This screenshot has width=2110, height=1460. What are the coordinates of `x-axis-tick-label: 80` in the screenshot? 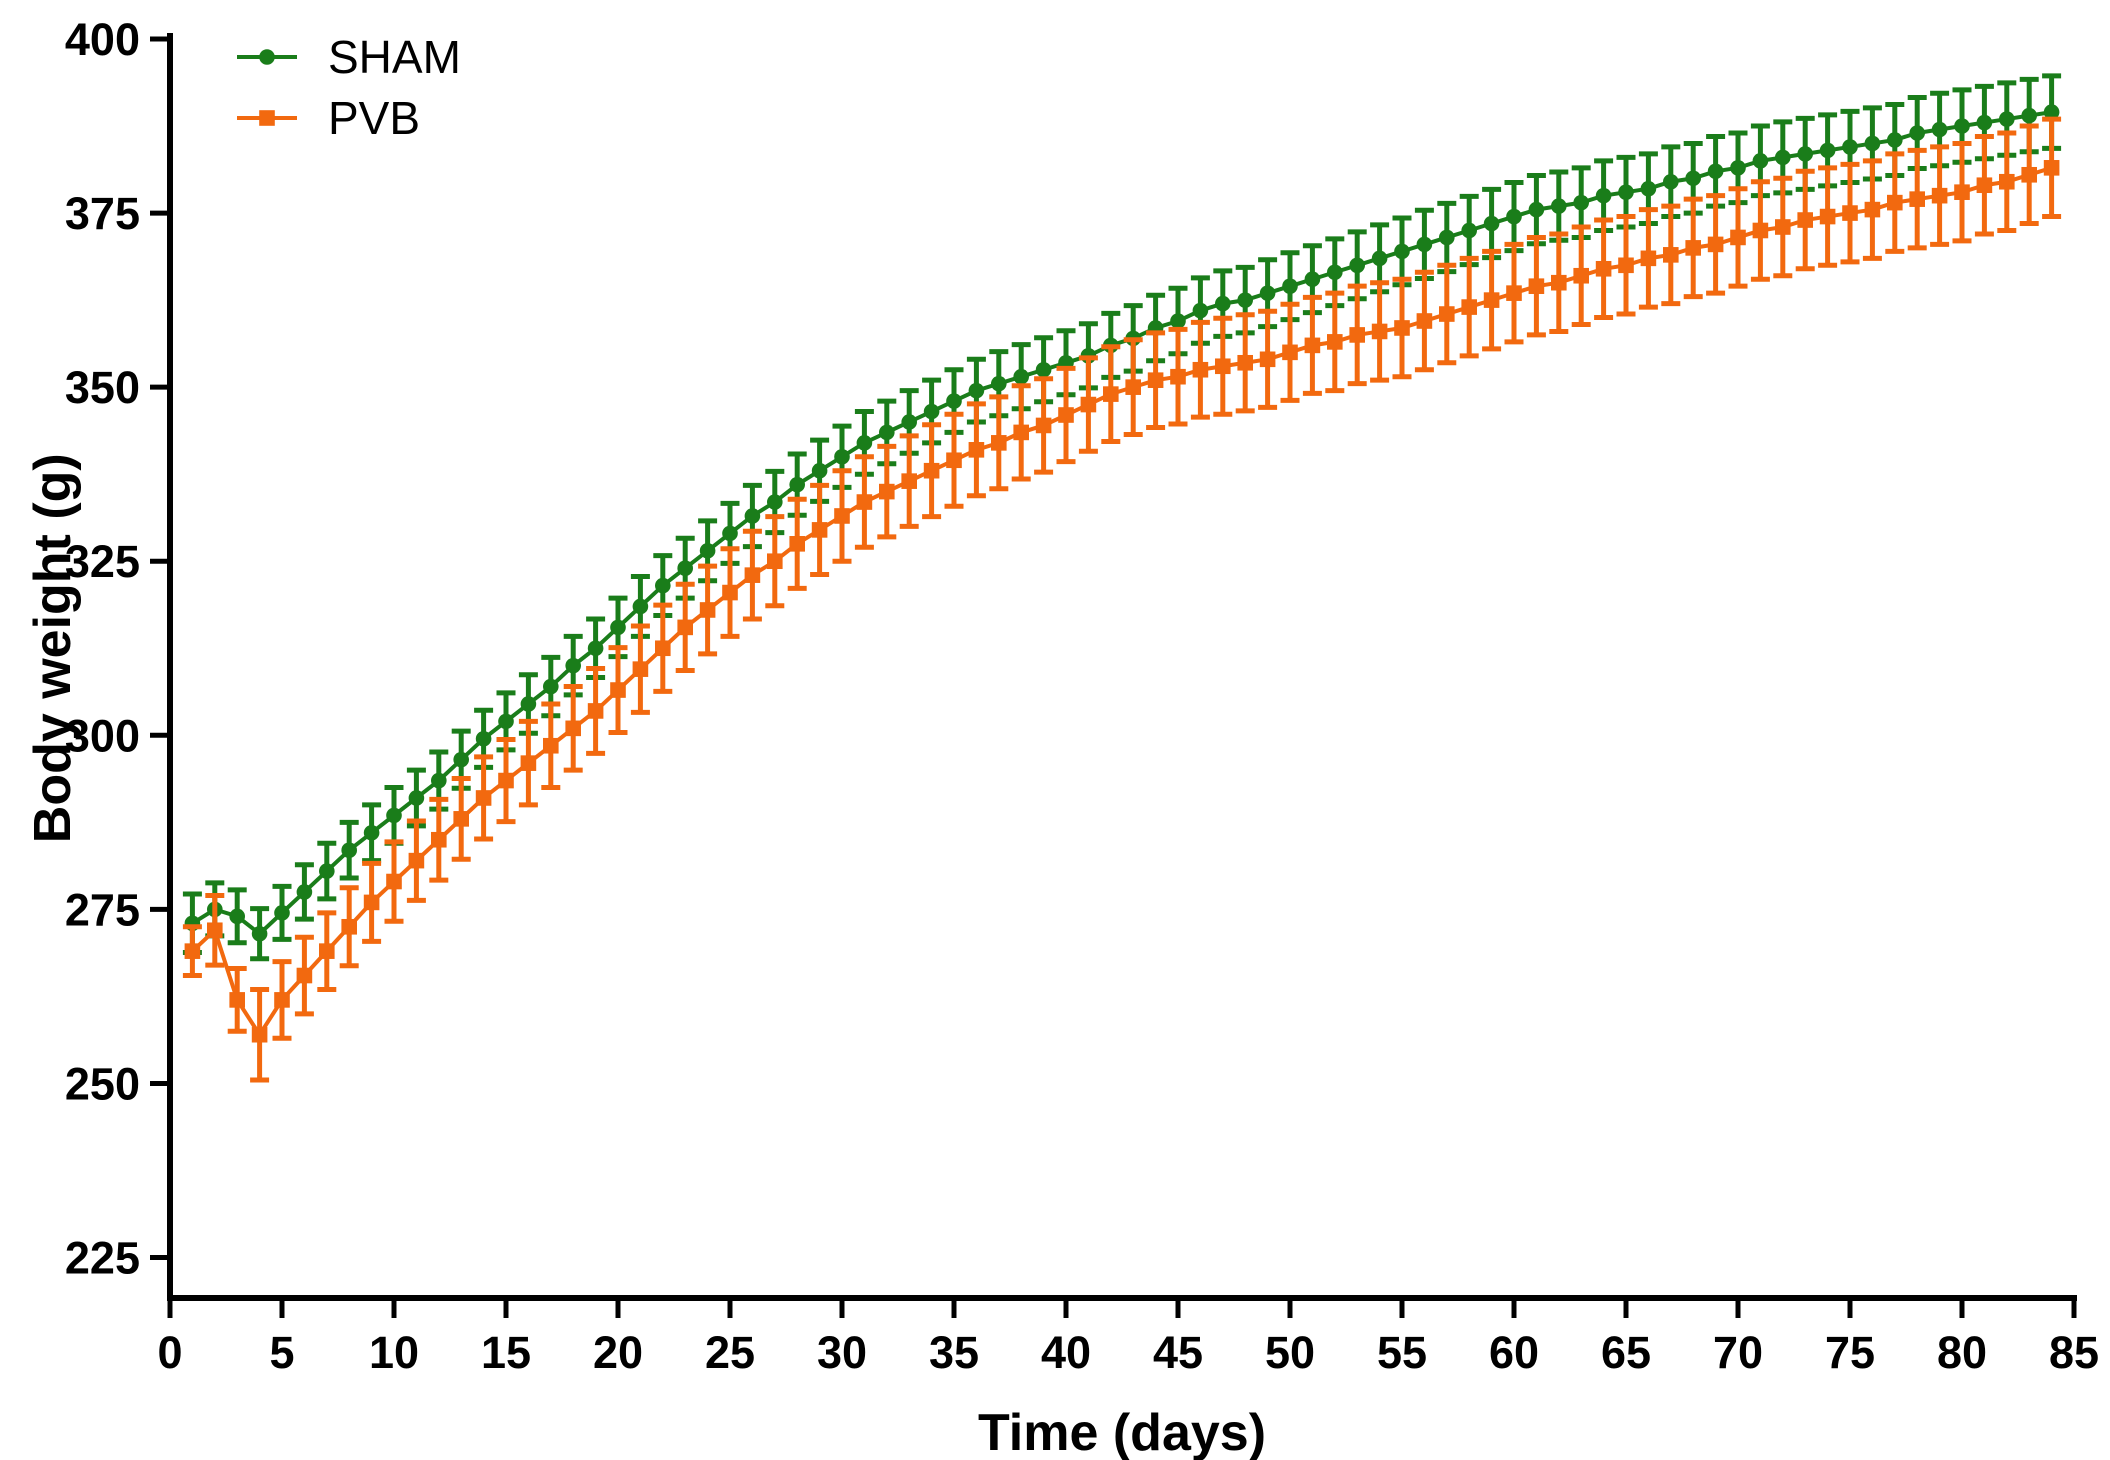 It's located at (1962, 1352).